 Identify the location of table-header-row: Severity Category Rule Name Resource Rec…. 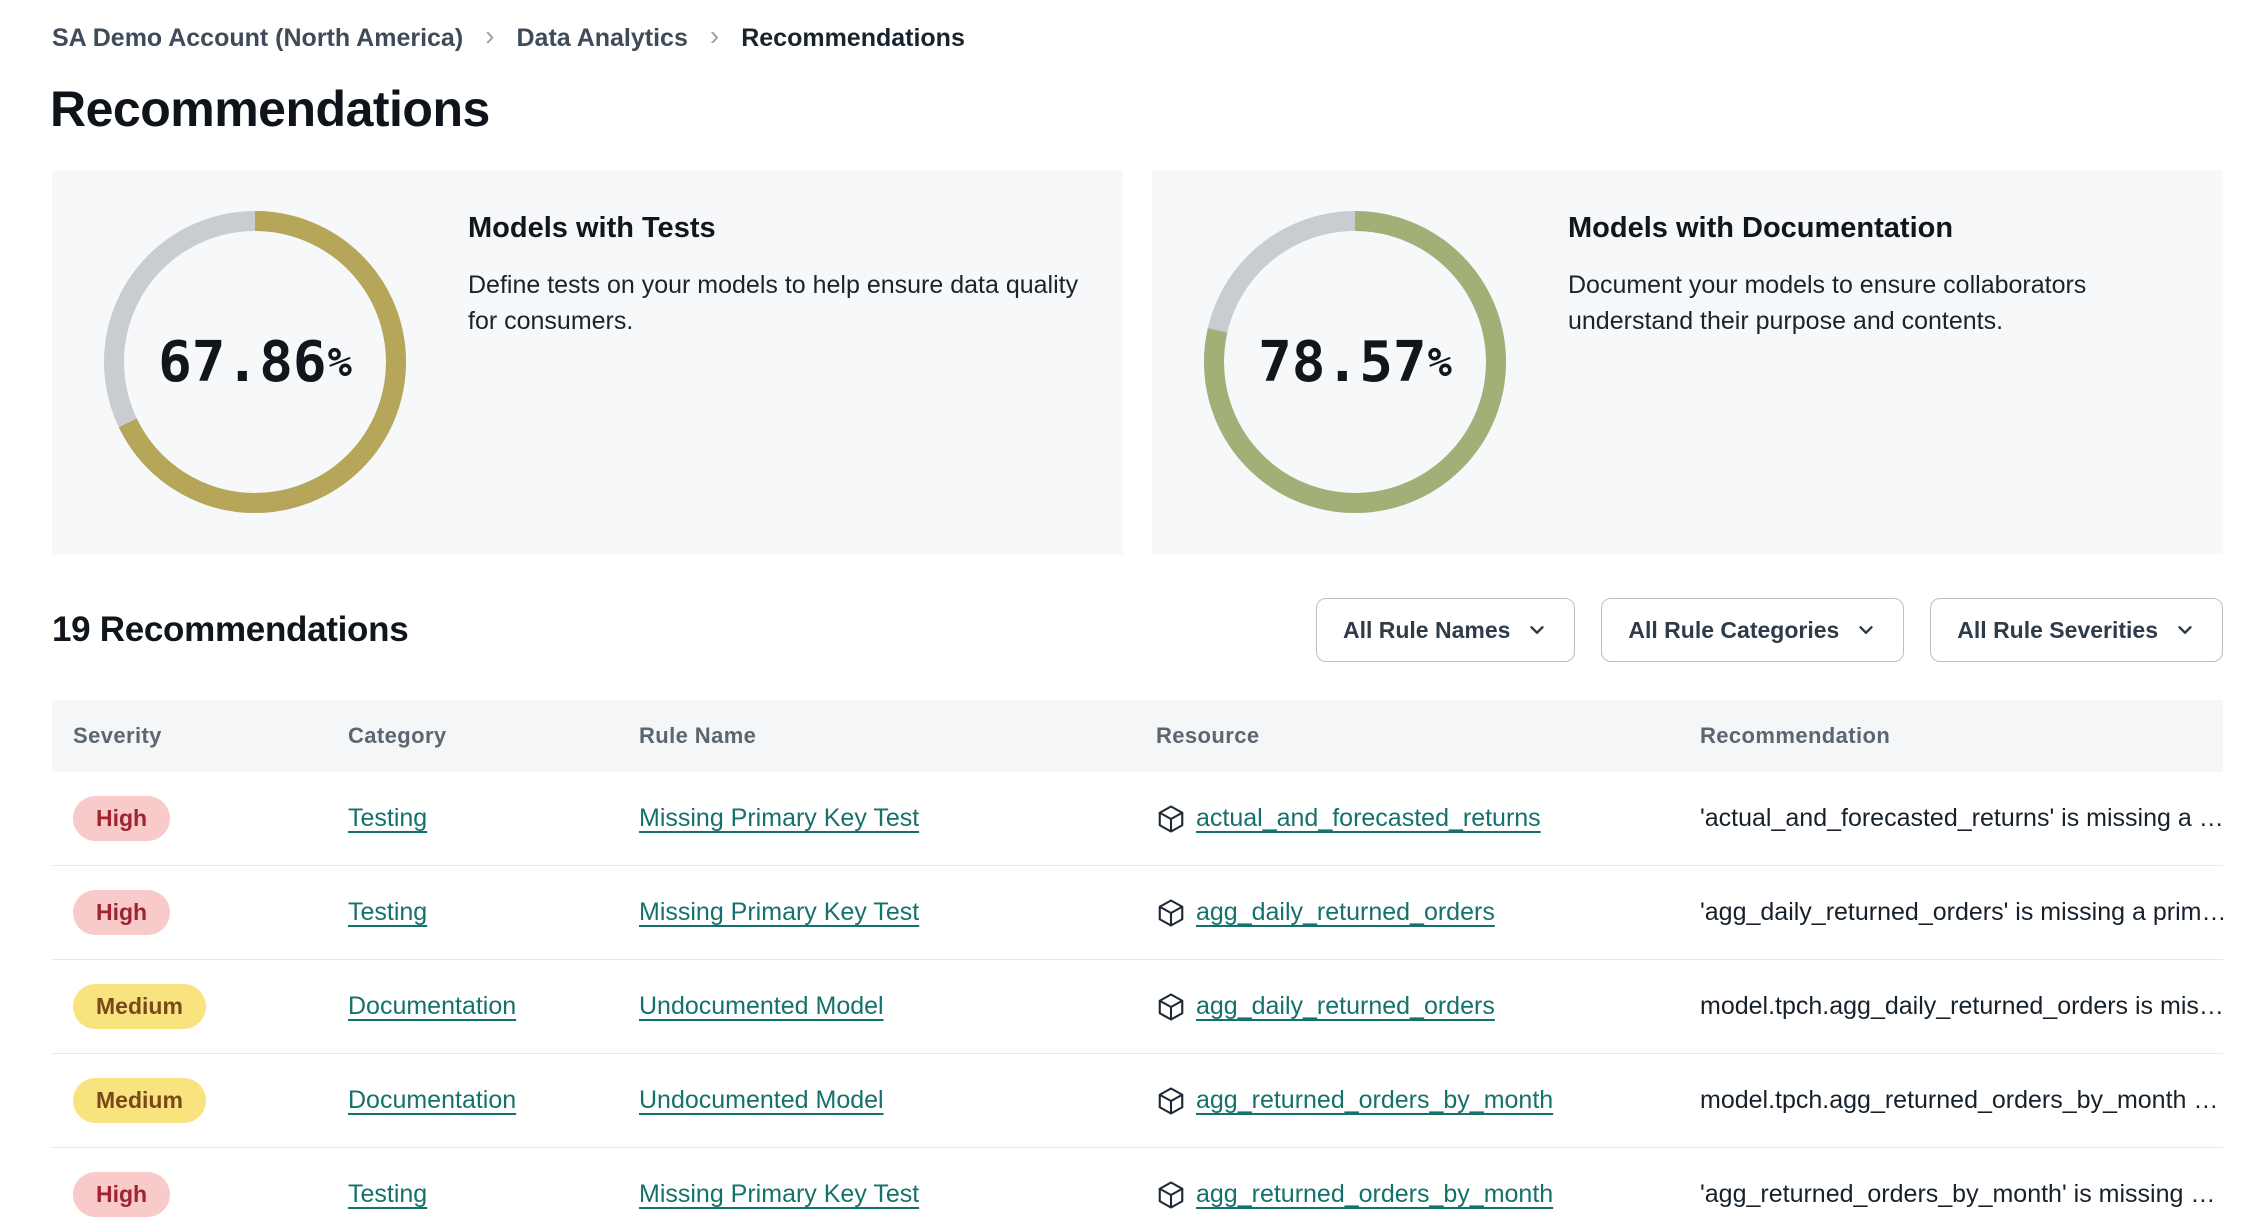
(1137, 736).